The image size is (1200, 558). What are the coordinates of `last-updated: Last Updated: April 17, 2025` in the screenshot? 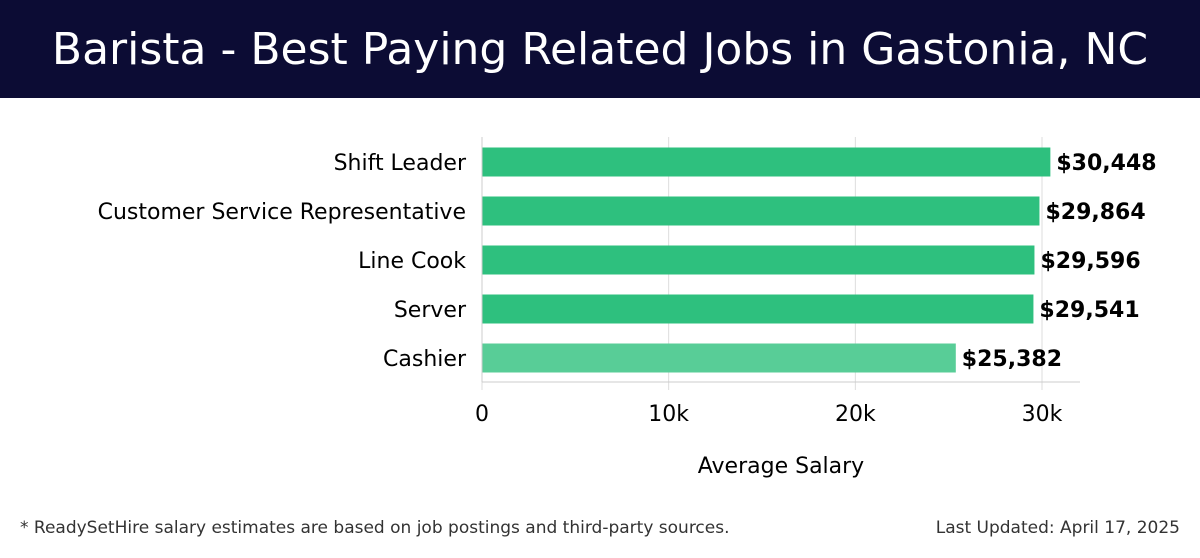 It's located at (1057, 528).